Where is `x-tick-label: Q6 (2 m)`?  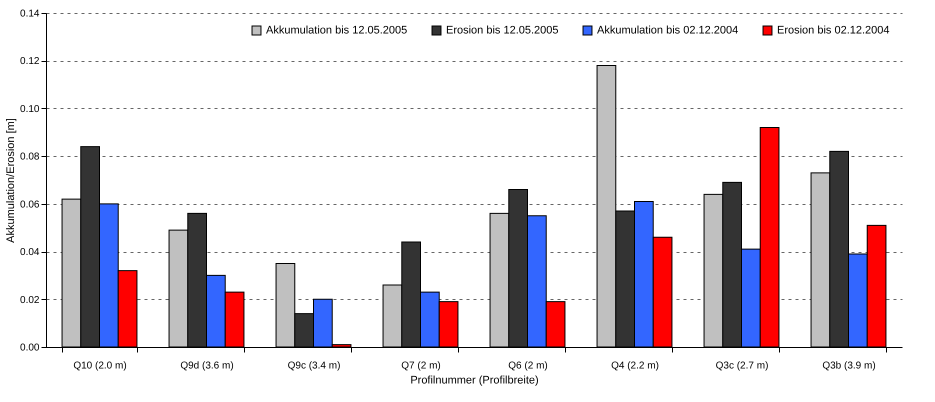 x-tick-label: Q6 (2 m) is located at coordinates (528, 366).